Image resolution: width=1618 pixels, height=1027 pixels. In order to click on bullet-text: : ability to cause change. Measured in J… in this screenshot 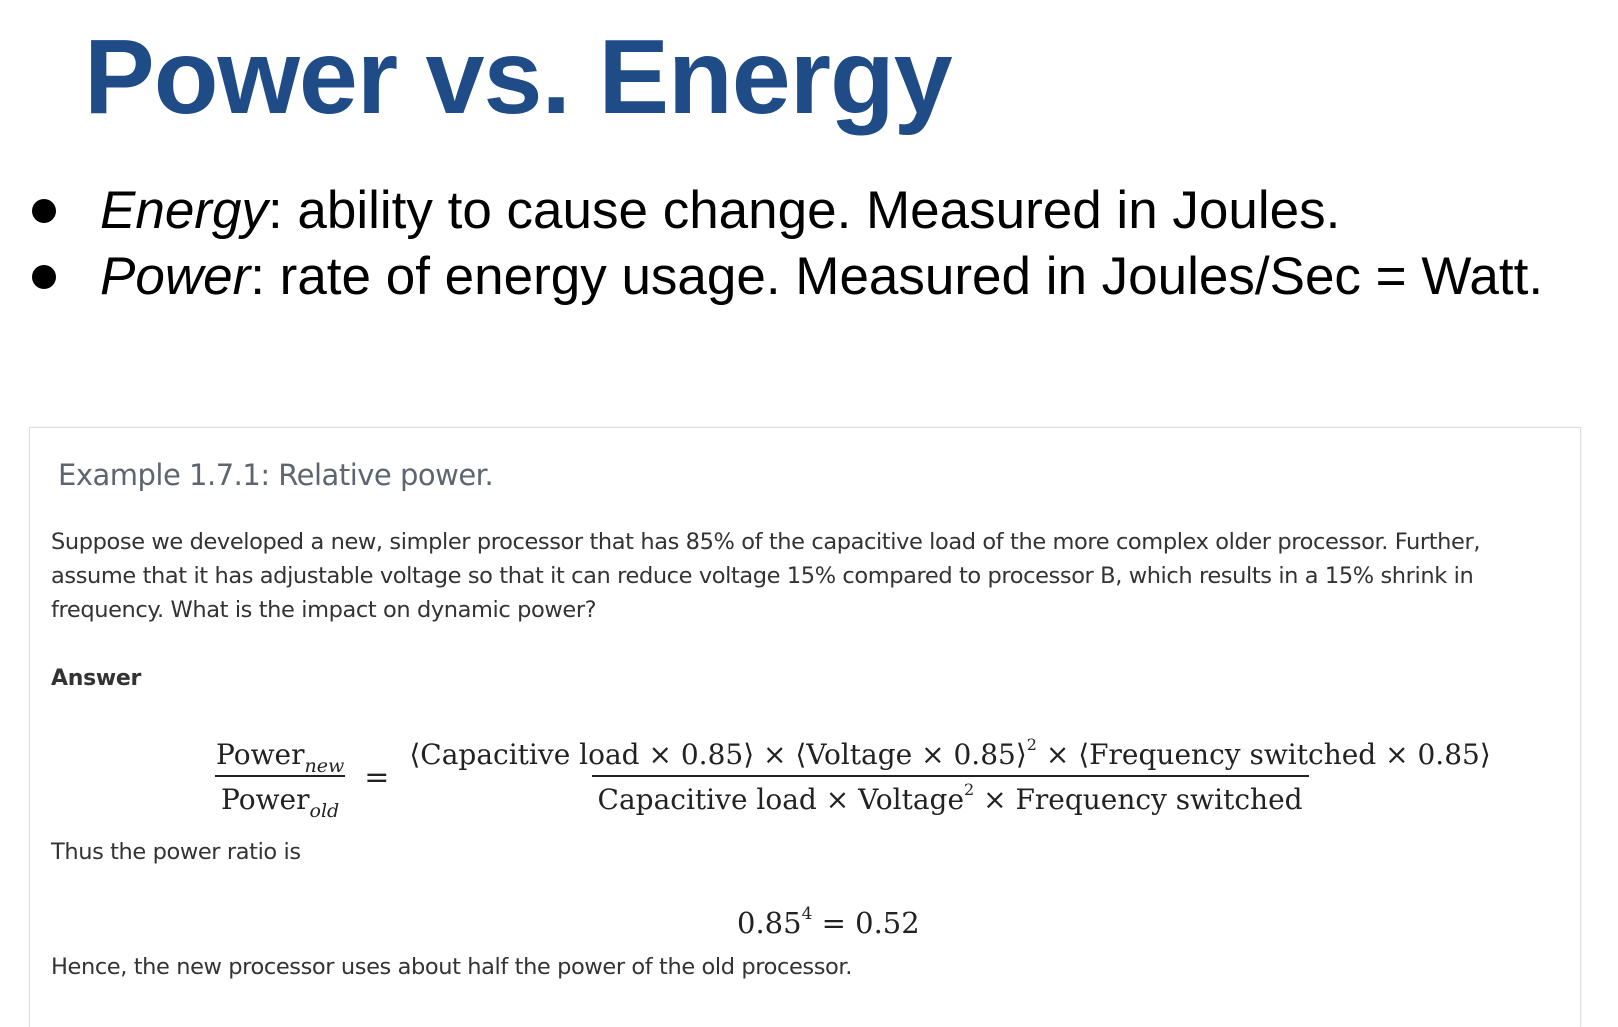, I will do `click(804, 210)`.